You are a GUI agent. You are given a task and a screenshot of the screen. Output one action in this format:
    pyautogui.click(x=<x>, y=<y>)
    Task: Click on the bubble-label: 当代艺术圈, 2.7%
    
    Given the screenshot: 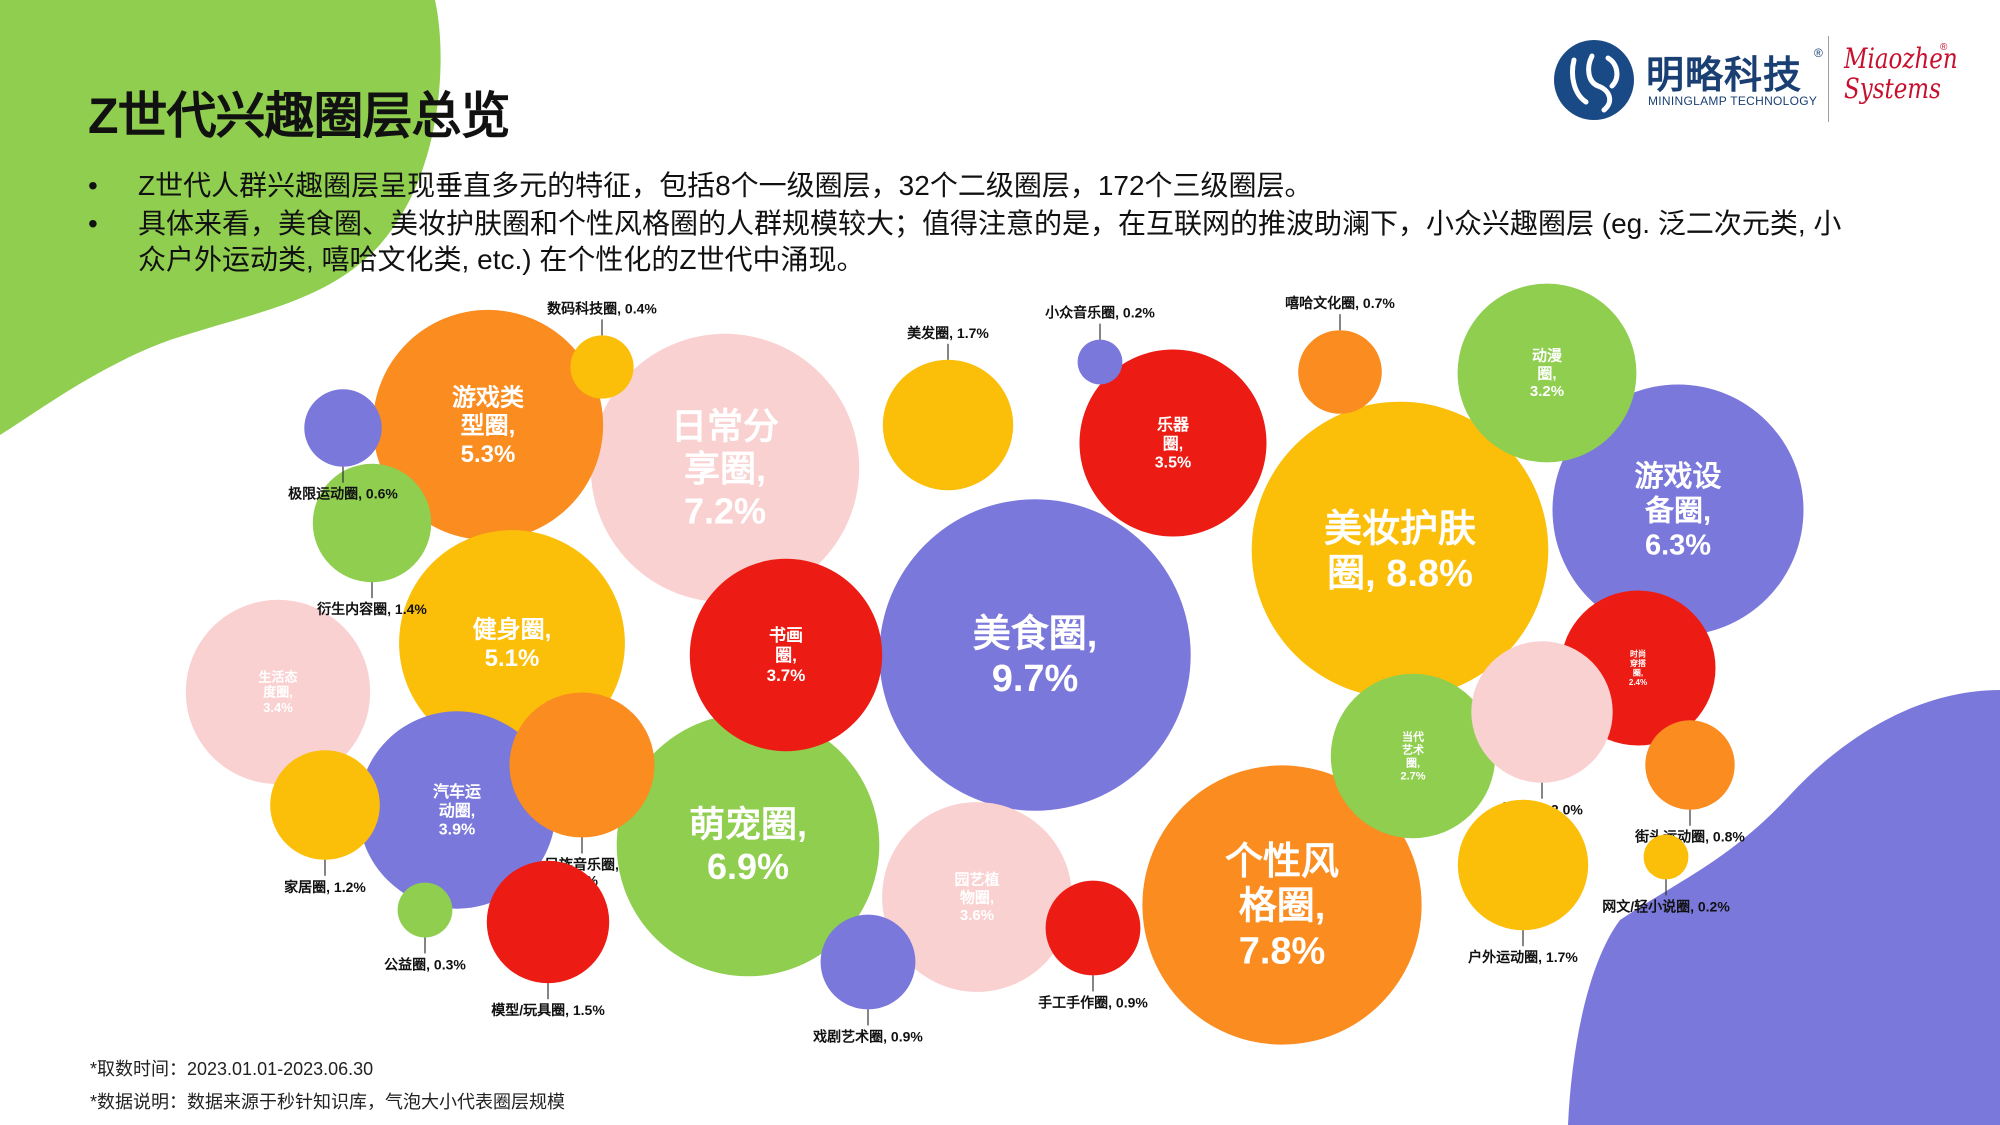 What is the action you would take?
    pyautogui.click(x=1412, y=755)
    